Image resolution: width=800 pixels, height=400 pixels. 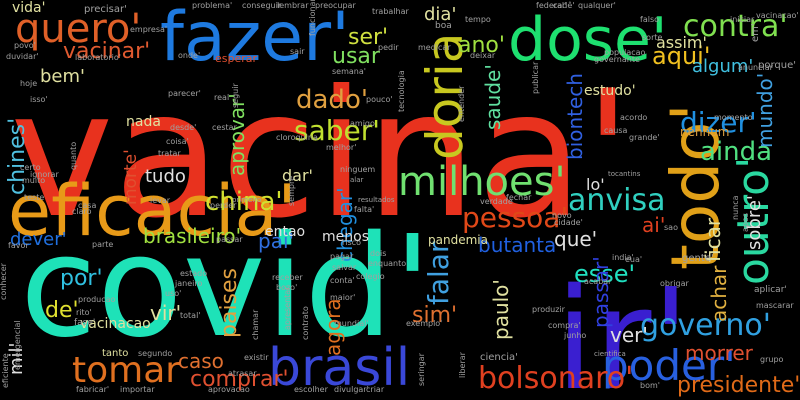 What do you see at coordinates (623, 257) in the screenshot?
I see `word-india: india'` at bounding box center [623, 257].